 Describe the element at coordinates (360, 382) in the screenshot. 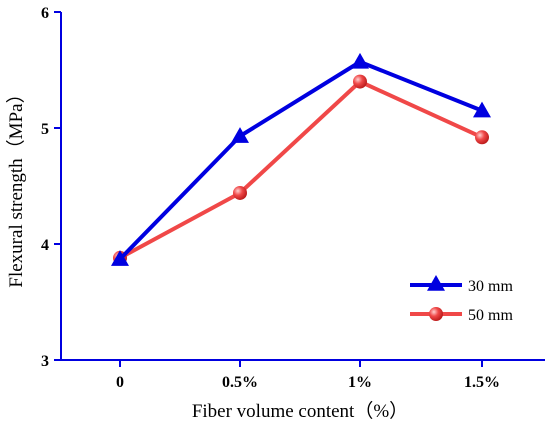

I see `x-tick-label: 1%` at that location.